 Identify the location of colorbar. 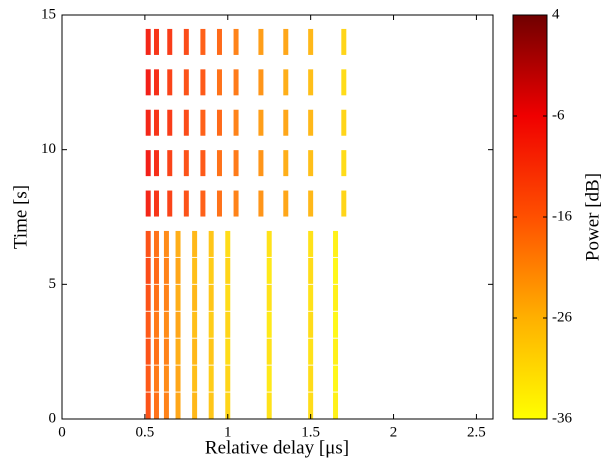
(530, 217).